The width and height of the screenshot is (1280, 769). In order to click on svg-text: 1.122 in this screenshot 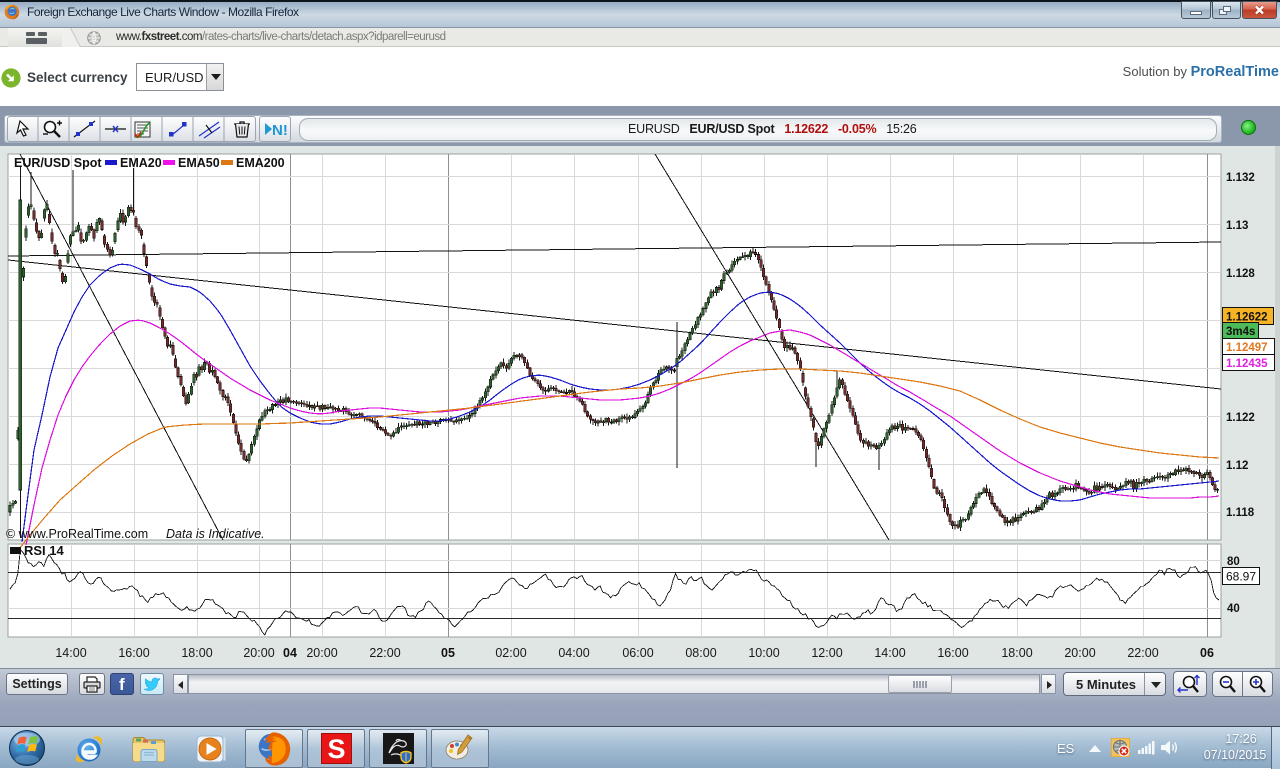, I will do `click(1240, 418)`.